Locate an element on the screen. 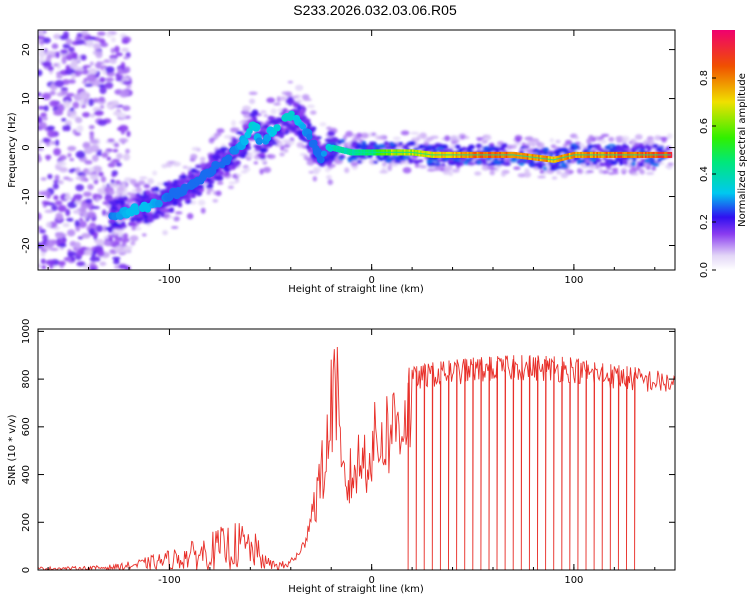  x-tick-label: 0 is located at coordinates (371, 280).